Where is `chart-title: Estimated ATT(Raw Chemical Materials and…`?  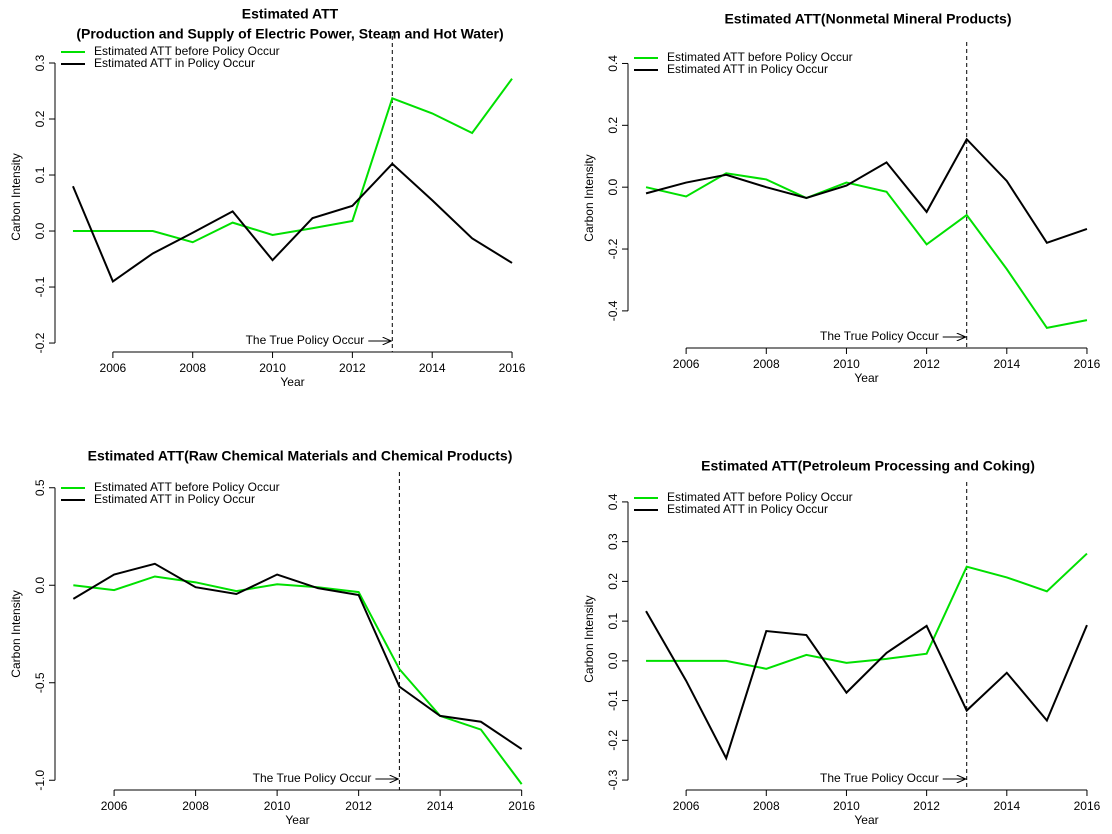
chart-title: Estimated ATT(Raw Chemical Materials and… is located at coordinates (300, 456).